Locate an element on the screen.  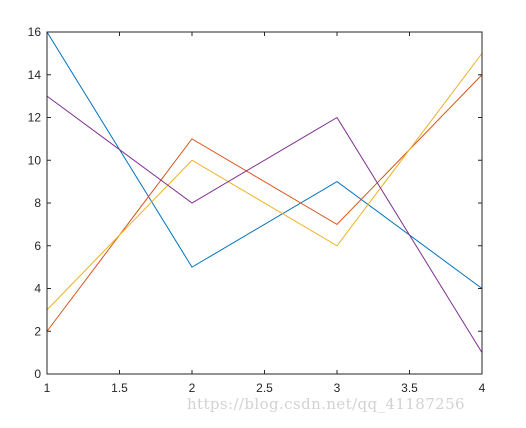
x-tick-label: 3.5 is located at coordinates (409, 388).